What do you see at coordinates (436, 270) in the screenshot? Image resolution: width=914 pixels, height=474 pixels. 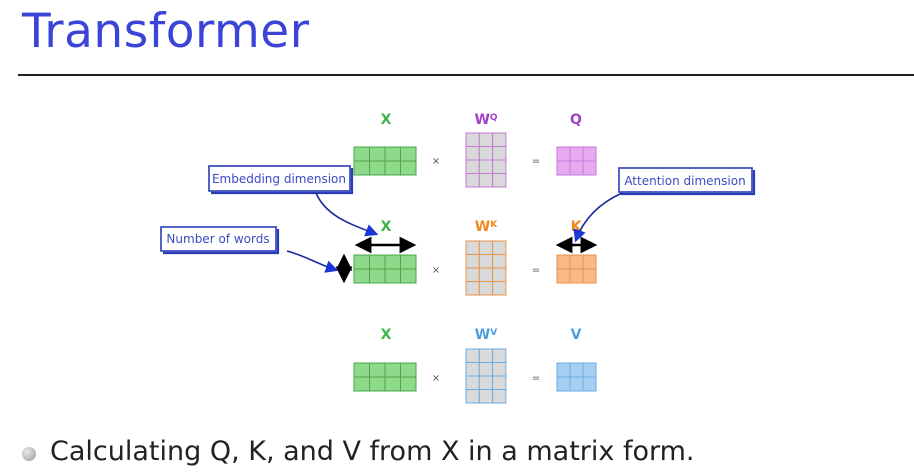 I see `times-sign-k: ×` at bounding box center [436, 270].